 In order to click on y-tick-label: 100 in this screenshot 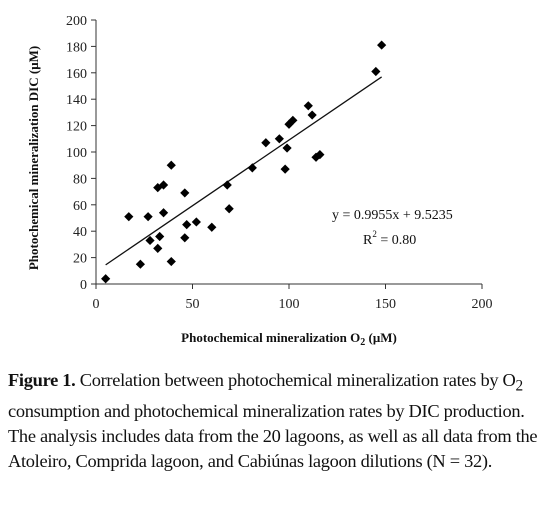, I will do `click(76, 153)`.